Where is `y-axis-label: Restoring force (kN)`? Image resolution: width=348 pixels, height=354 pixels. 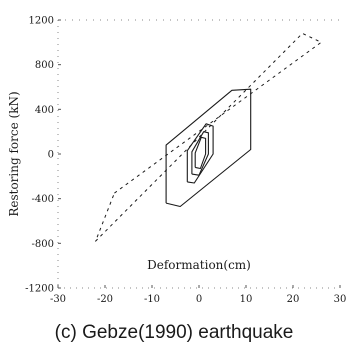 y-axis-label: Restoring force (kN) is located at coordinates (14, 153).